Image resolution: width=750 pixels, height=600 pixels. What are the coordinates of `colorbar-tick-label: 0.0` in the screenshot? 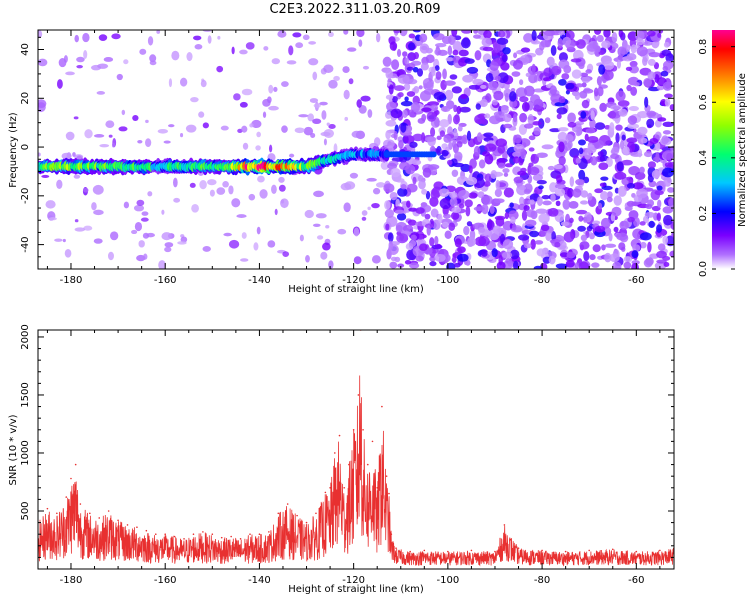 It's located at (703, 269).